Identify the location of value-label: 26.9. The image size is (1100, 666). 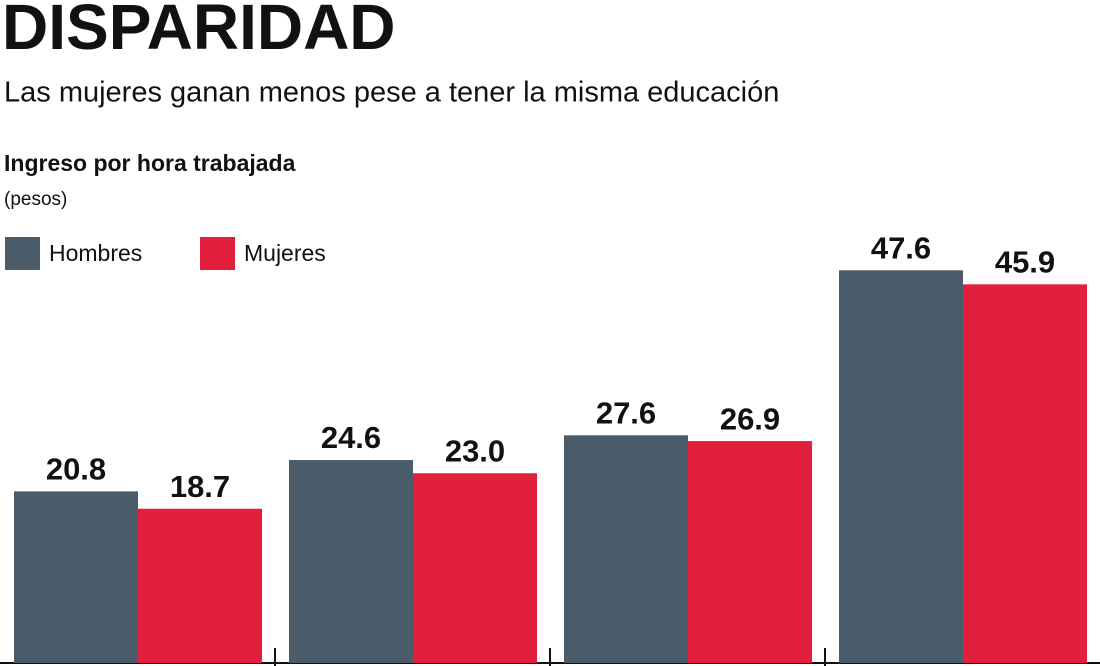
(750, 418).